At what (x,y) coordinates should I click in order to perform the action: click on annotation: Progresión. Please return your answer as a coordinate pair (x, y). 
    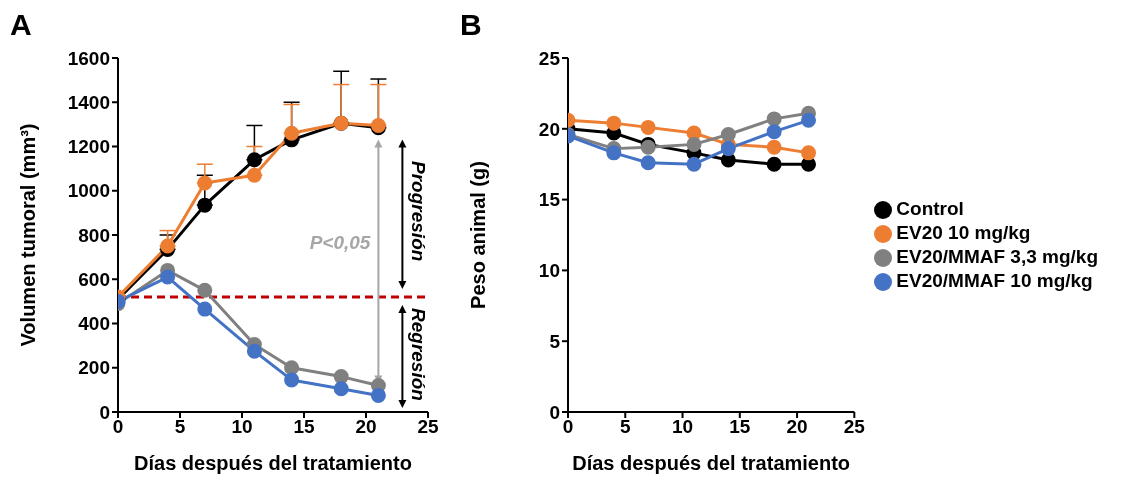
    Looking at the image, I should click on (418, 211).